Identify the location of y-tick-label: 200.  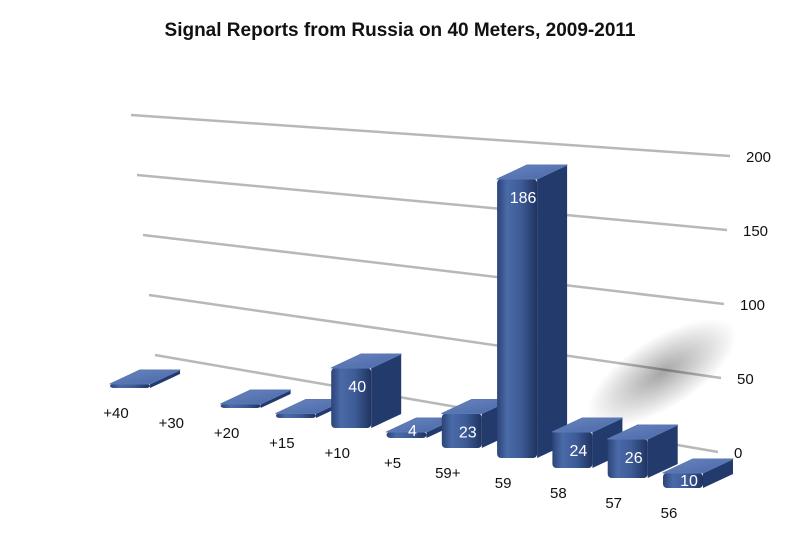
(758, 157).